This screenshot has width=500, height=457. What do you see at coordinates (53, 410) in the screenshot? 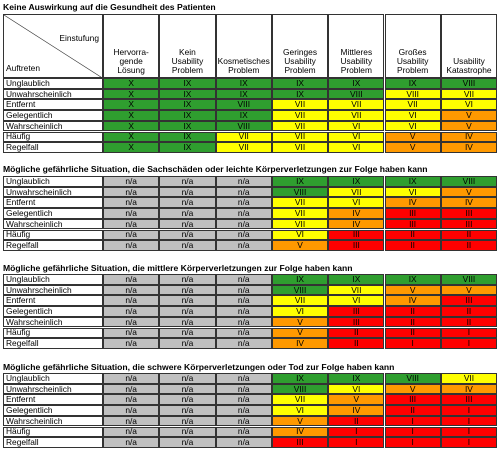
I see `row-label: Gelegentlich` at bounding box center [53, 410].